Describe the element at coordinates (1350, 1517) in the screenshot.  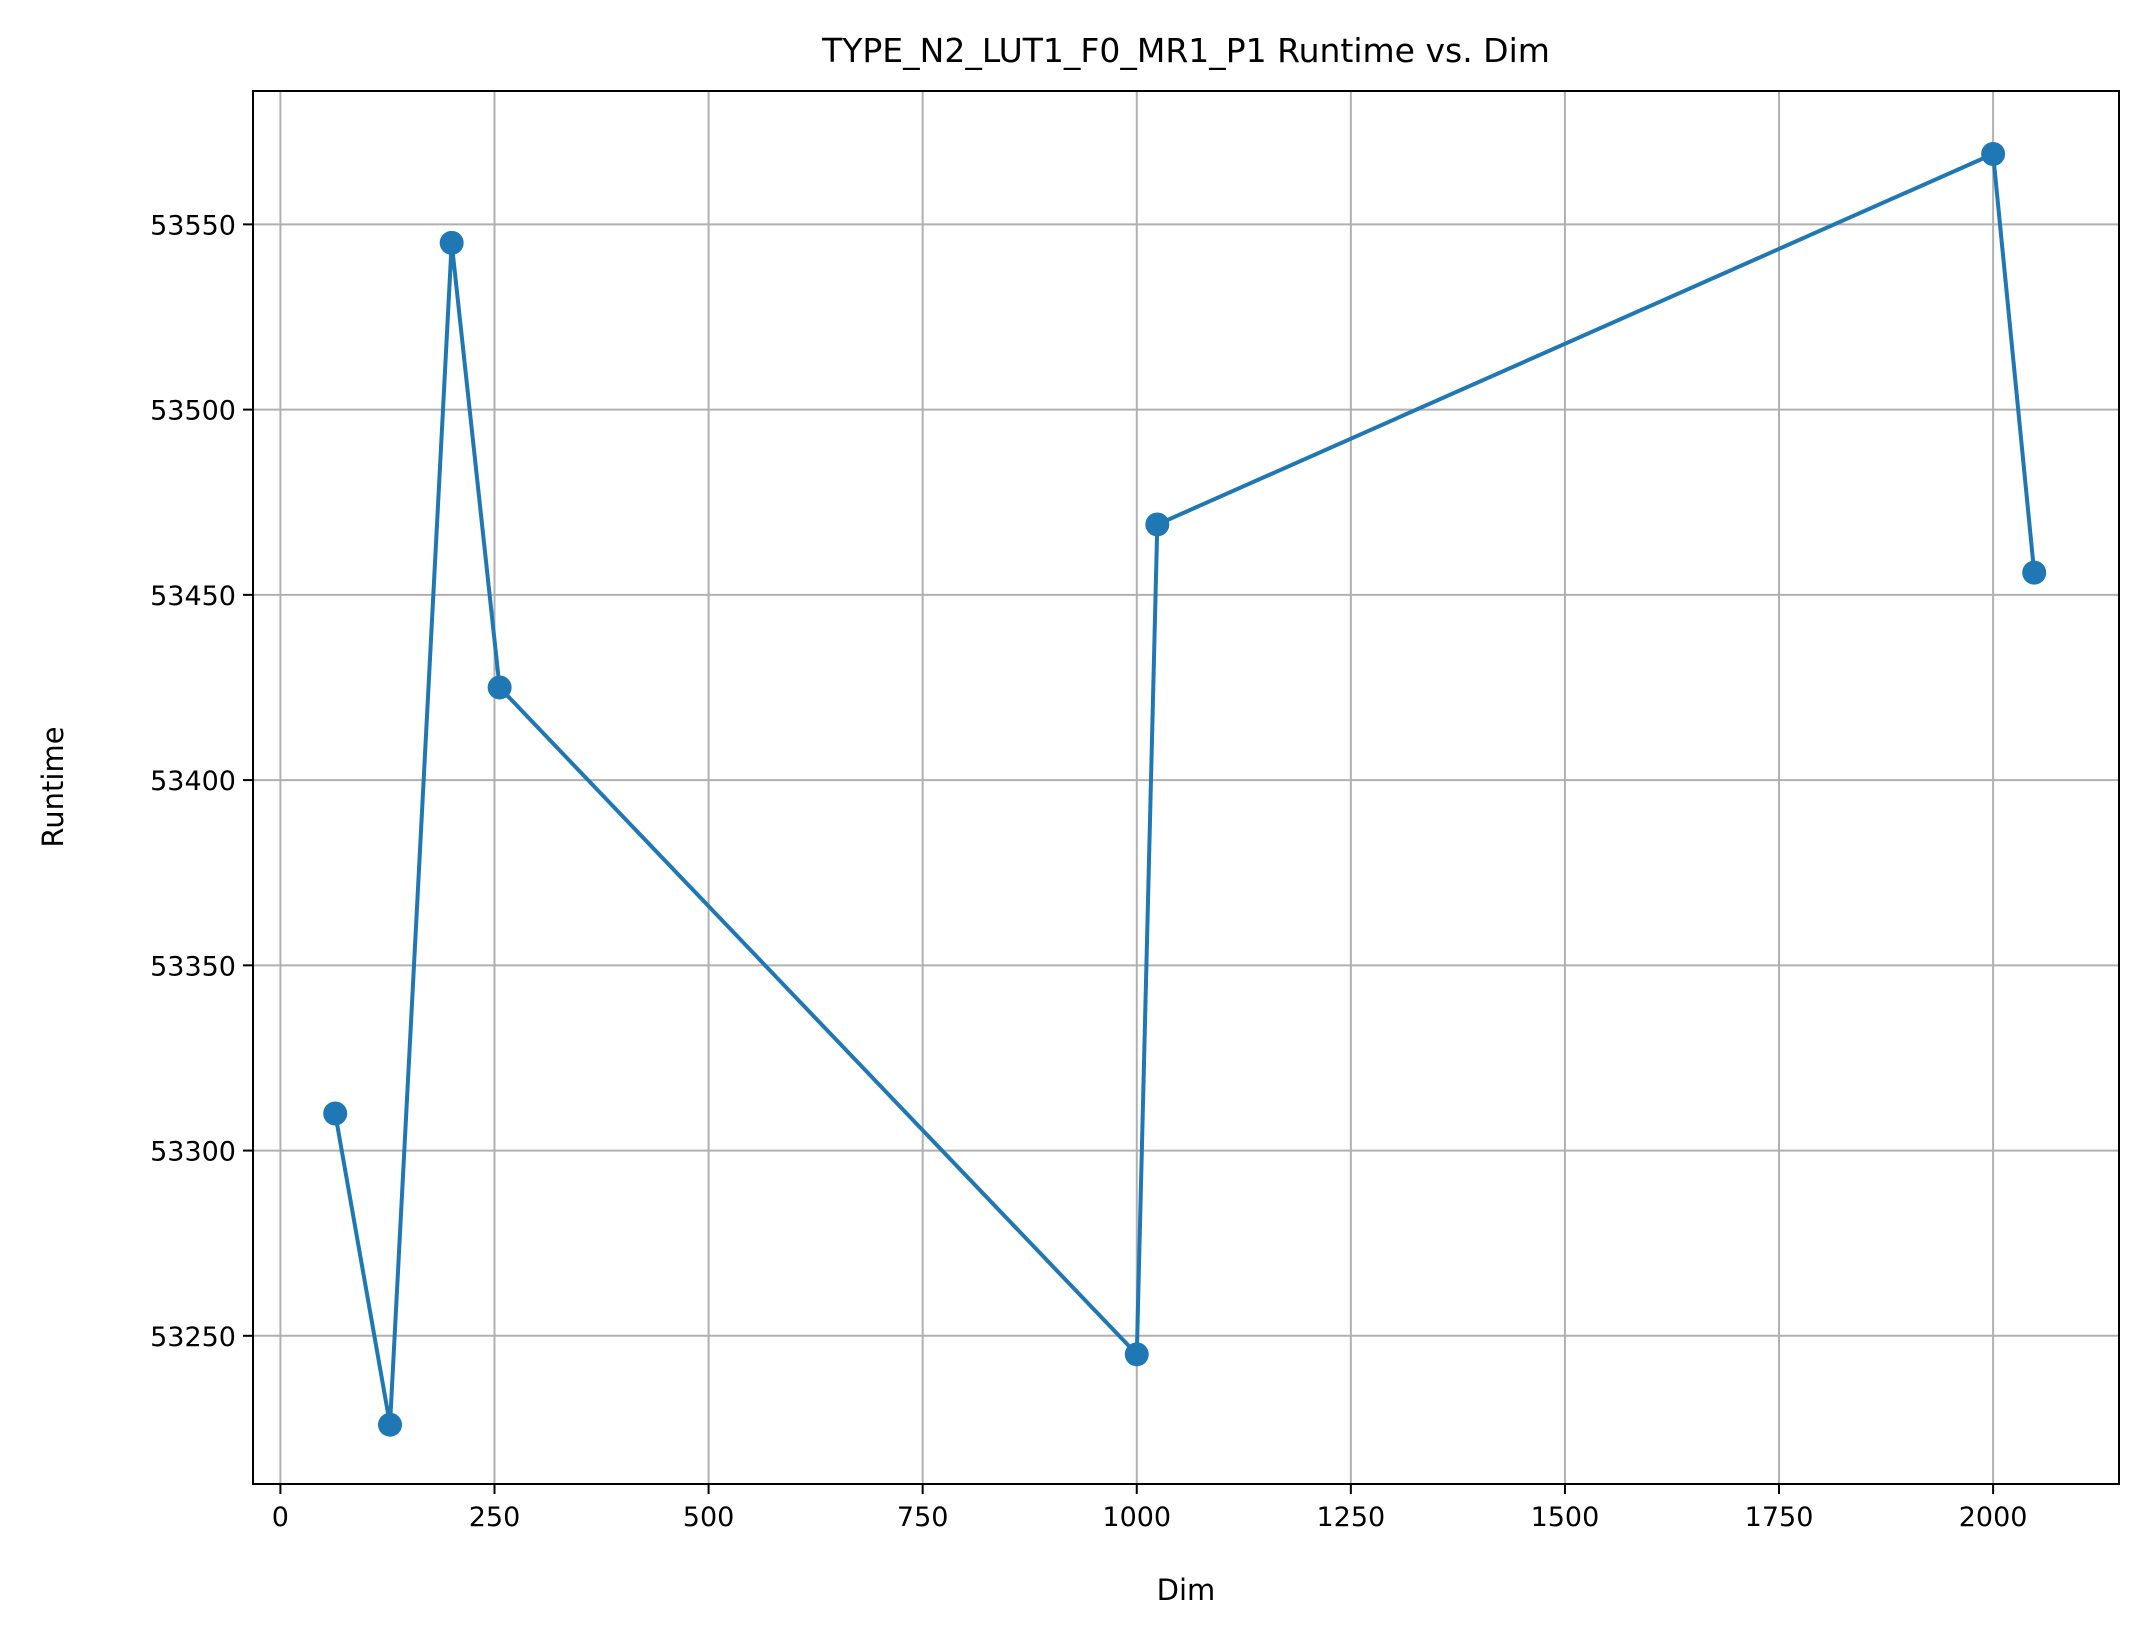
I see `x-tick-label: 1250` at that location.